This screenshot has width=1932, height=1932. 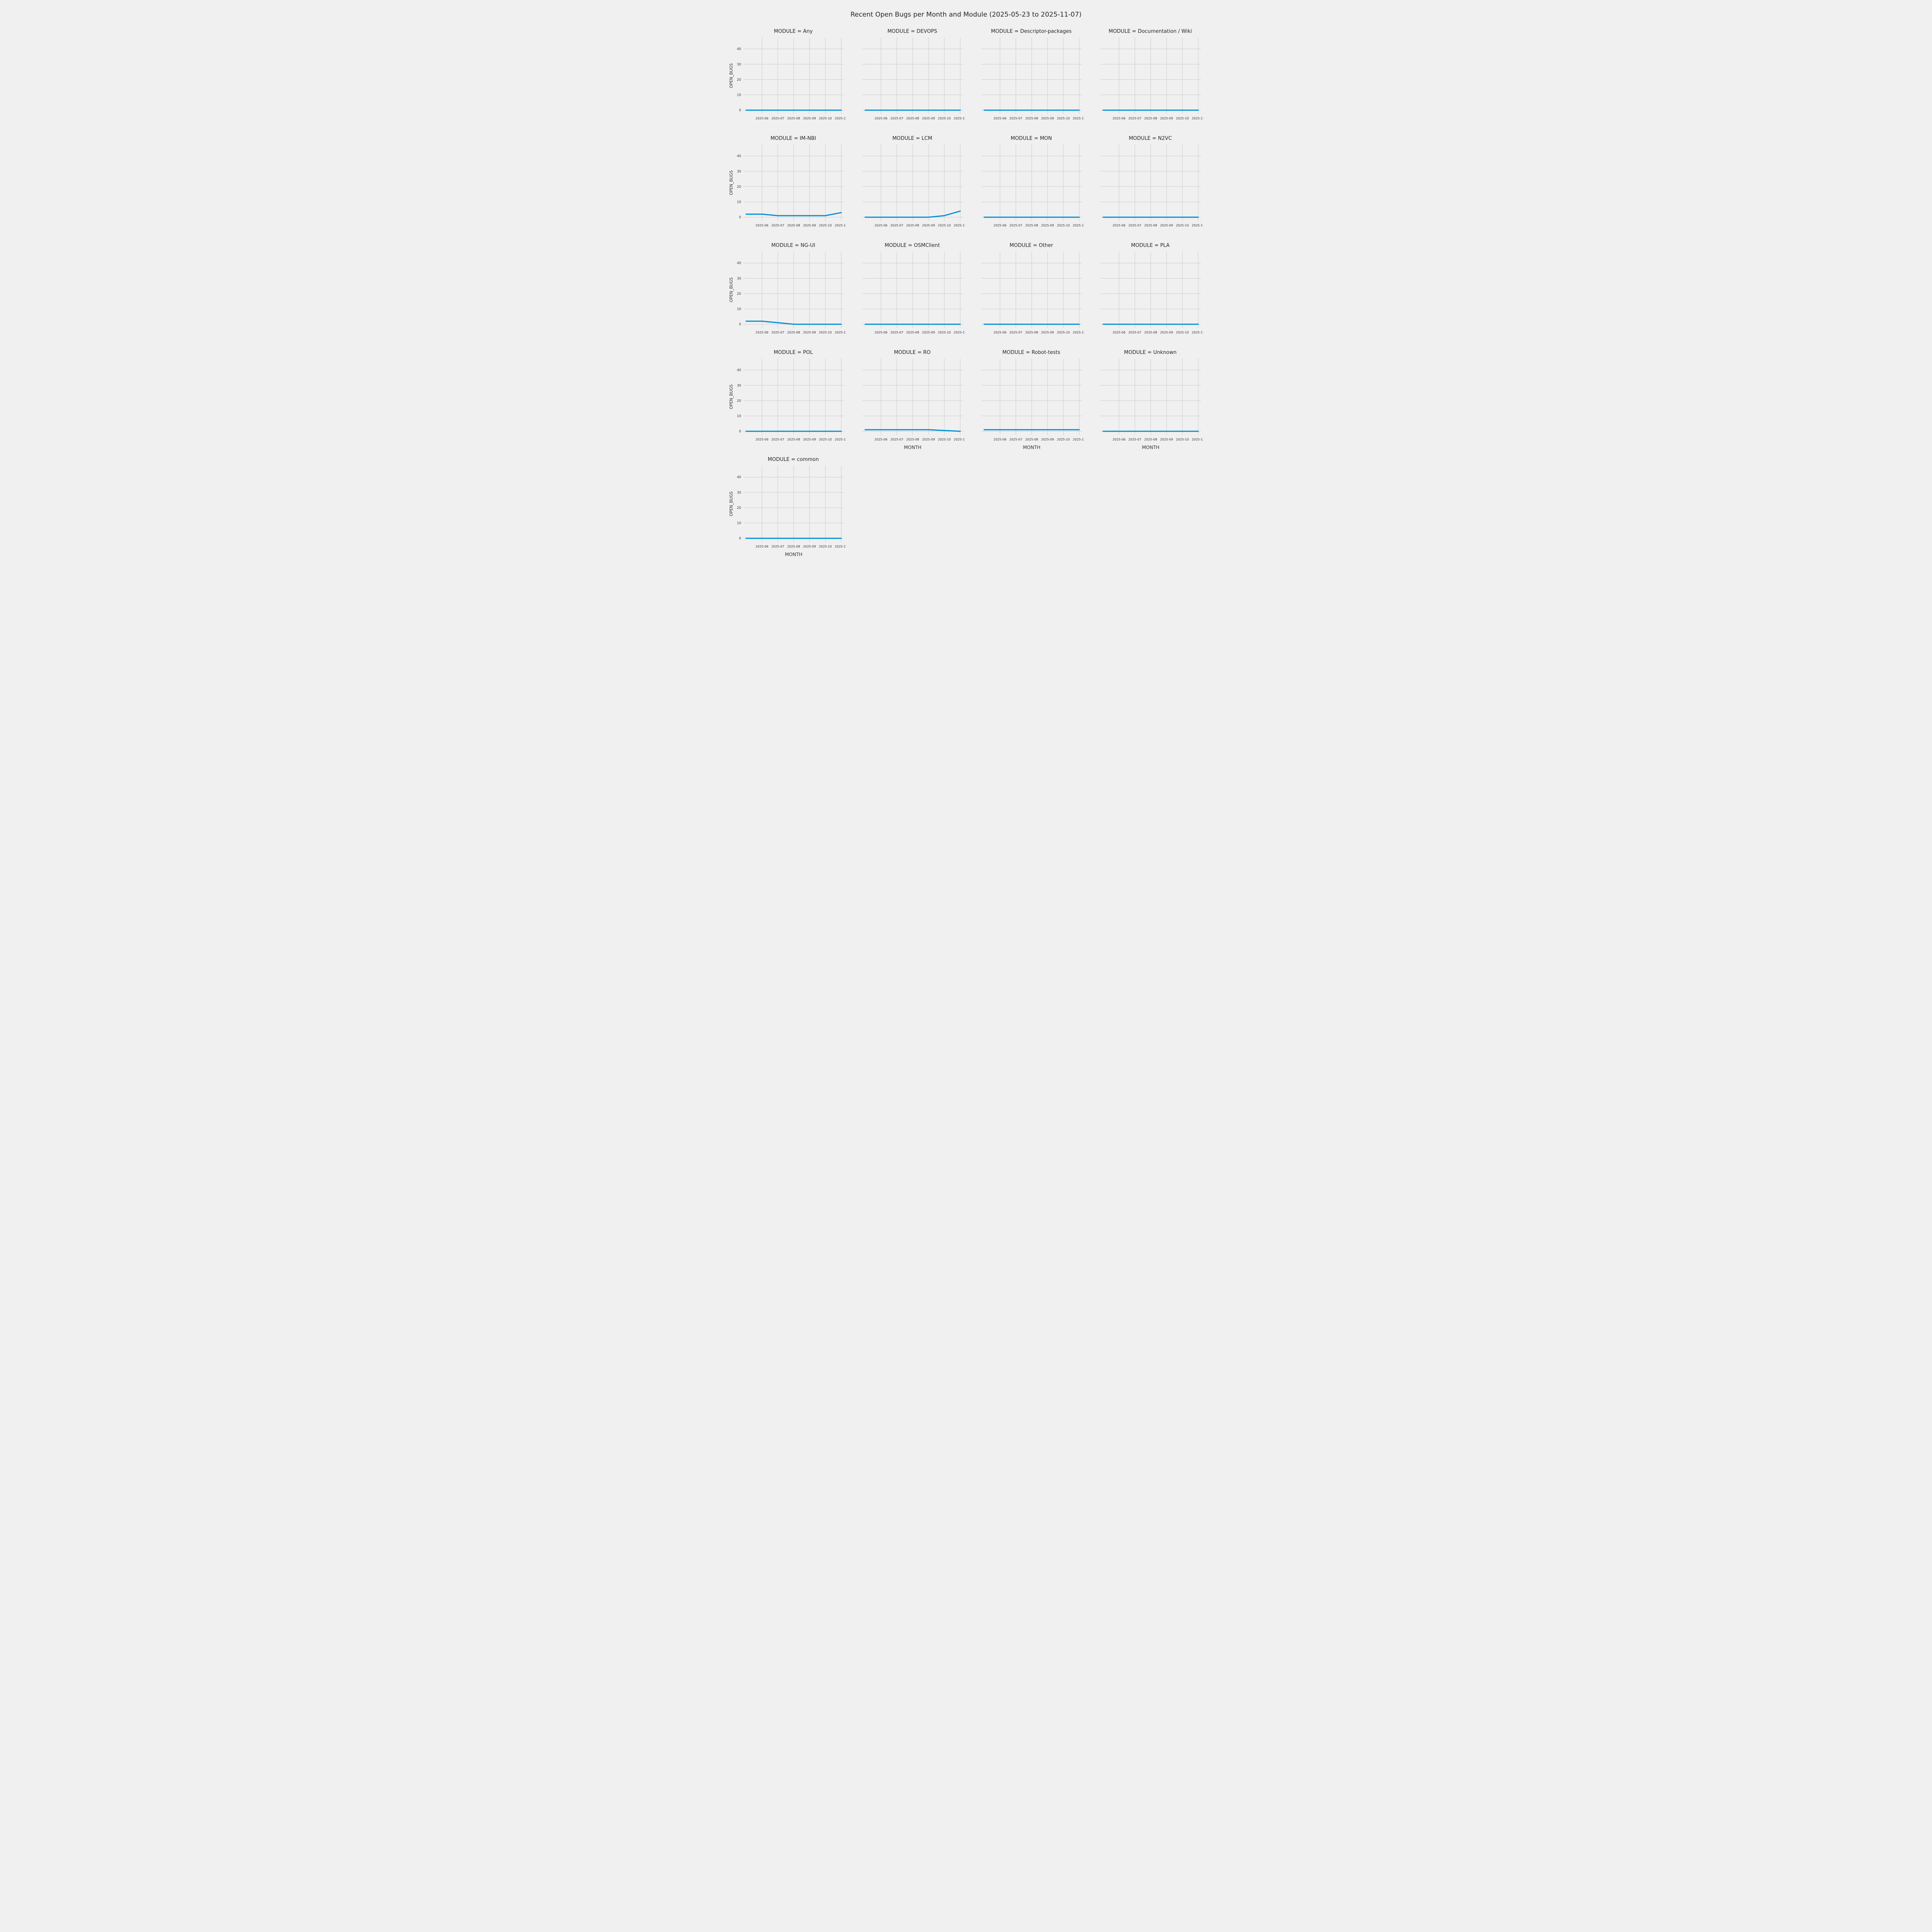 What do you see at coordinates (793, 31) in the screenshot?
I see `facet-title: MODULE = Any` at bounding box center [793, 31].